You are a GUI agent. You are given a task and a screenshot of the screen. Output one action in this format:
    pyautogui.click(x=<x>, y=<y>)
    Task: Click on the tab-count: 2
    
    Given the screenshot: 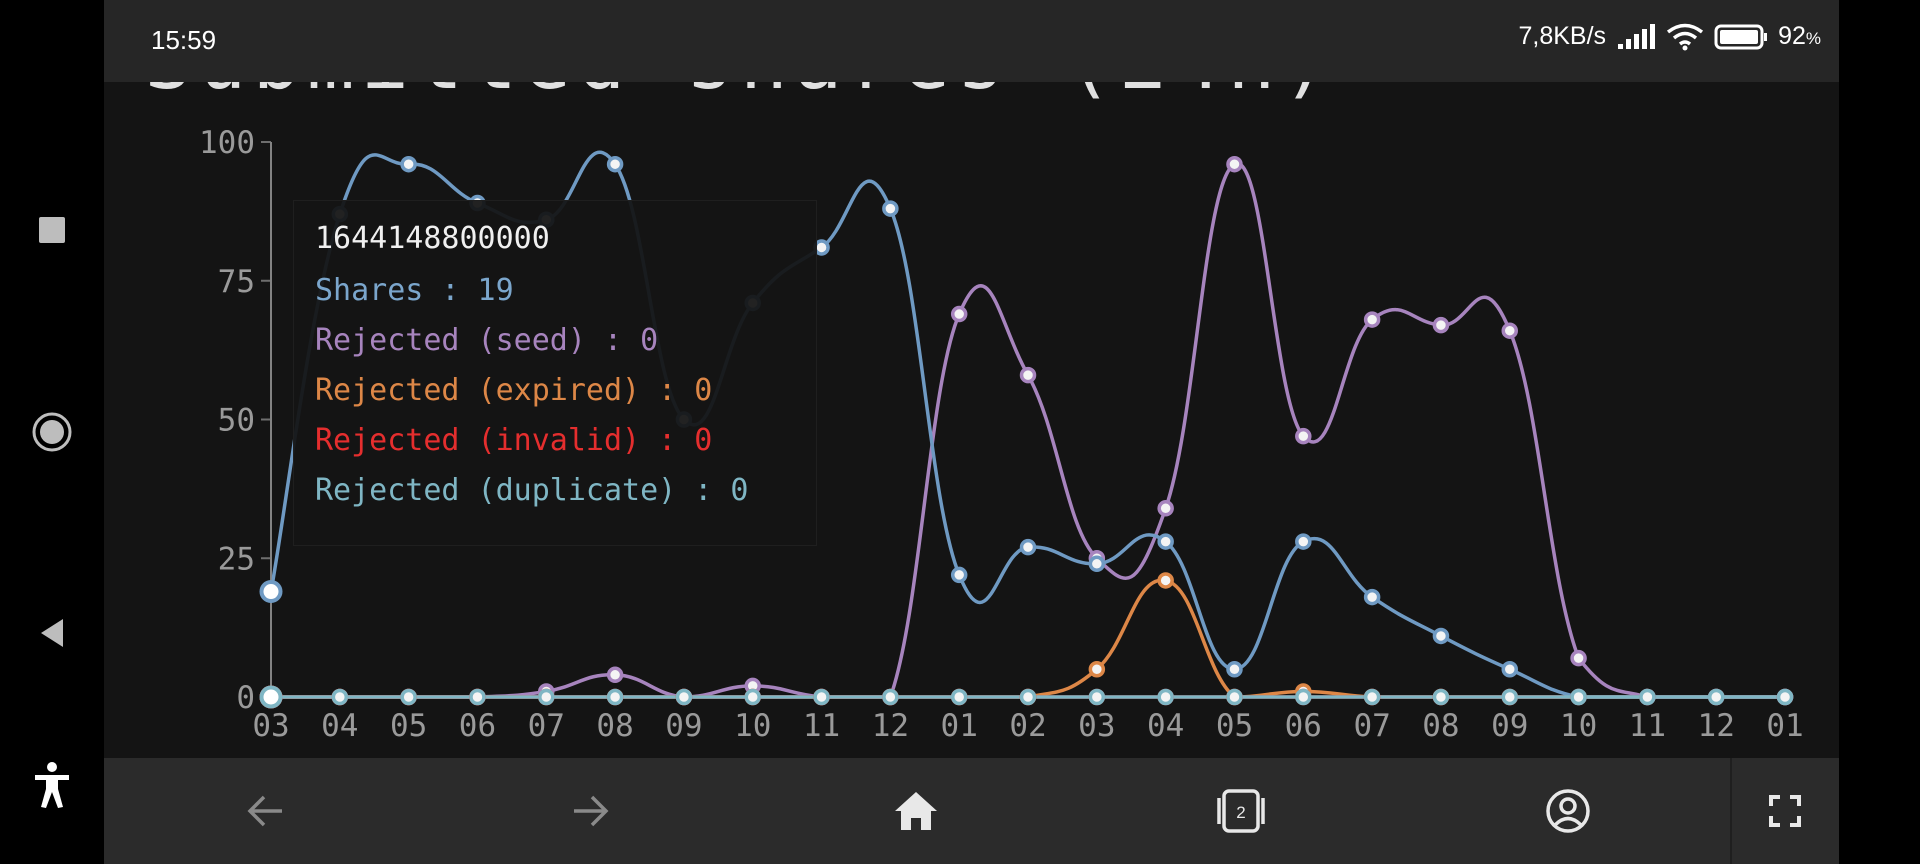 What is the action you would take?
    pyautogui.click(x=1240, y=812)
    